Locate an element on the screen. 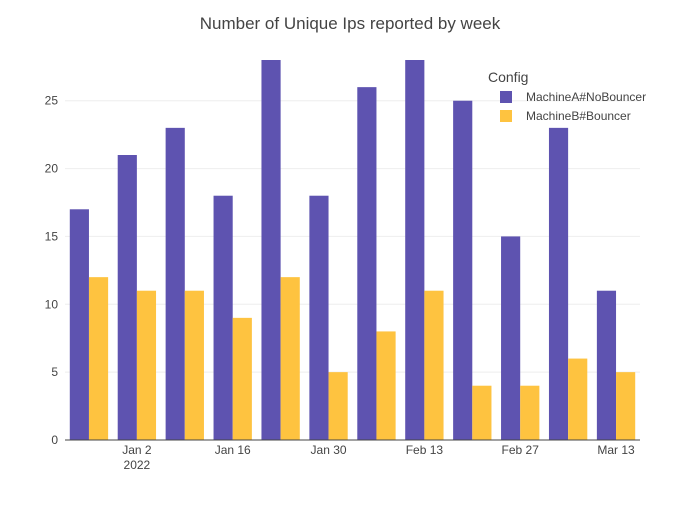 The width and height of the screenshot is (700, 505). x-tick-label: Jan 2 is located at coordinates (137, 450).